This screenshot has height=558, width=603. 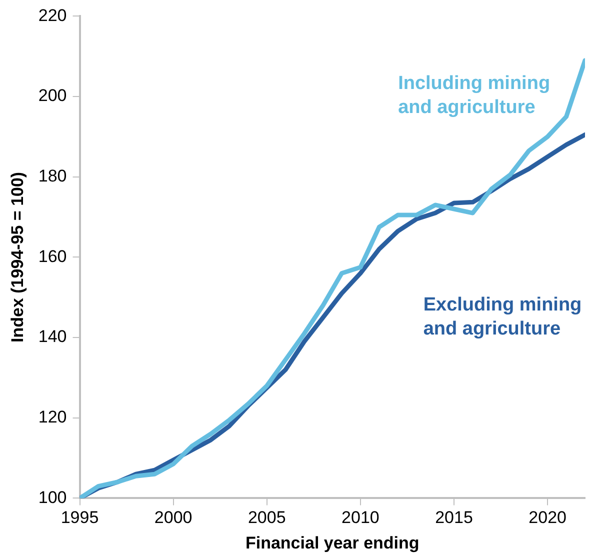 I want to click on series-label: Including mining and agriculture, so click(x=474, y=95).